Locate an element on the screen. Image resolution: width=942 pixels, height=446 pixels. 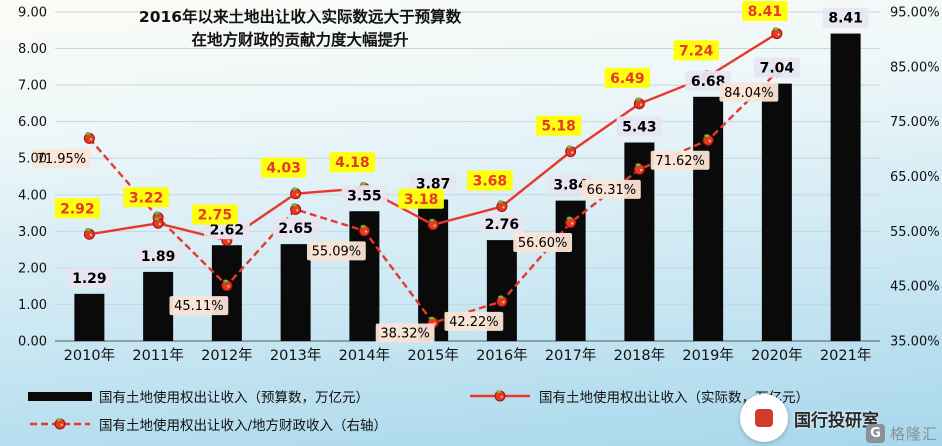
data-label: 84.04% is located at coordinates (749, 92).